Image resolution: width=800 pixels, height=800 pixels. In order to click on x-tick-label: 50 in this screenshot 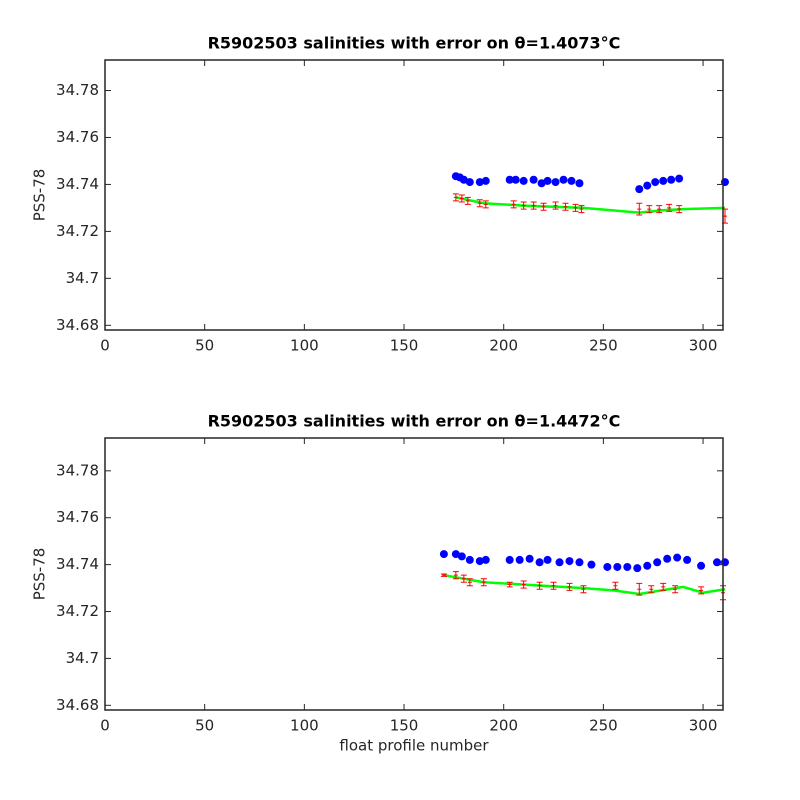, I will do `click(204, 346)`.